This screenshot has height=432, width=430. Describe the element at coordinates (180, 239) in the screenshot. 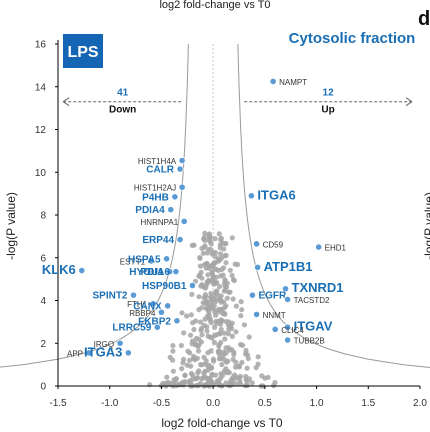

I see `gene-point-erp44` at that location.